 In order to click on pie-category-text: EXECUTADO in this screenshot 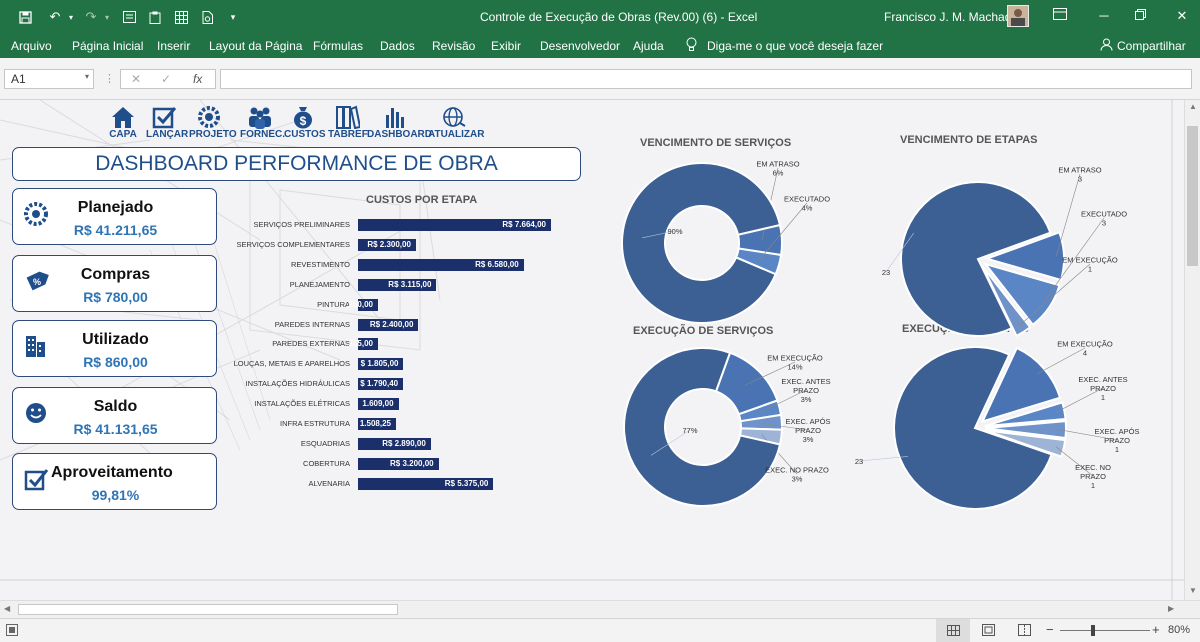, I will do `click(807, 199)`.